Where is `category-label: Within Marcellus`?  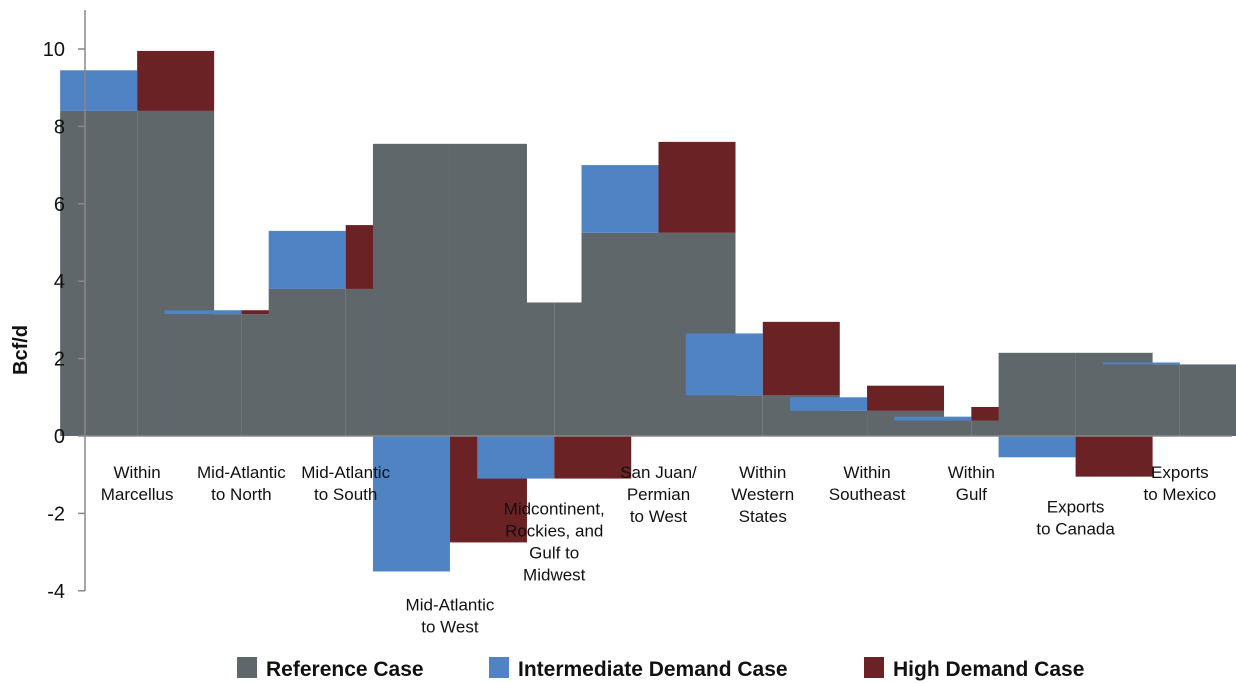
category-label: Within Marcellus is located at coordinates (137, 483).